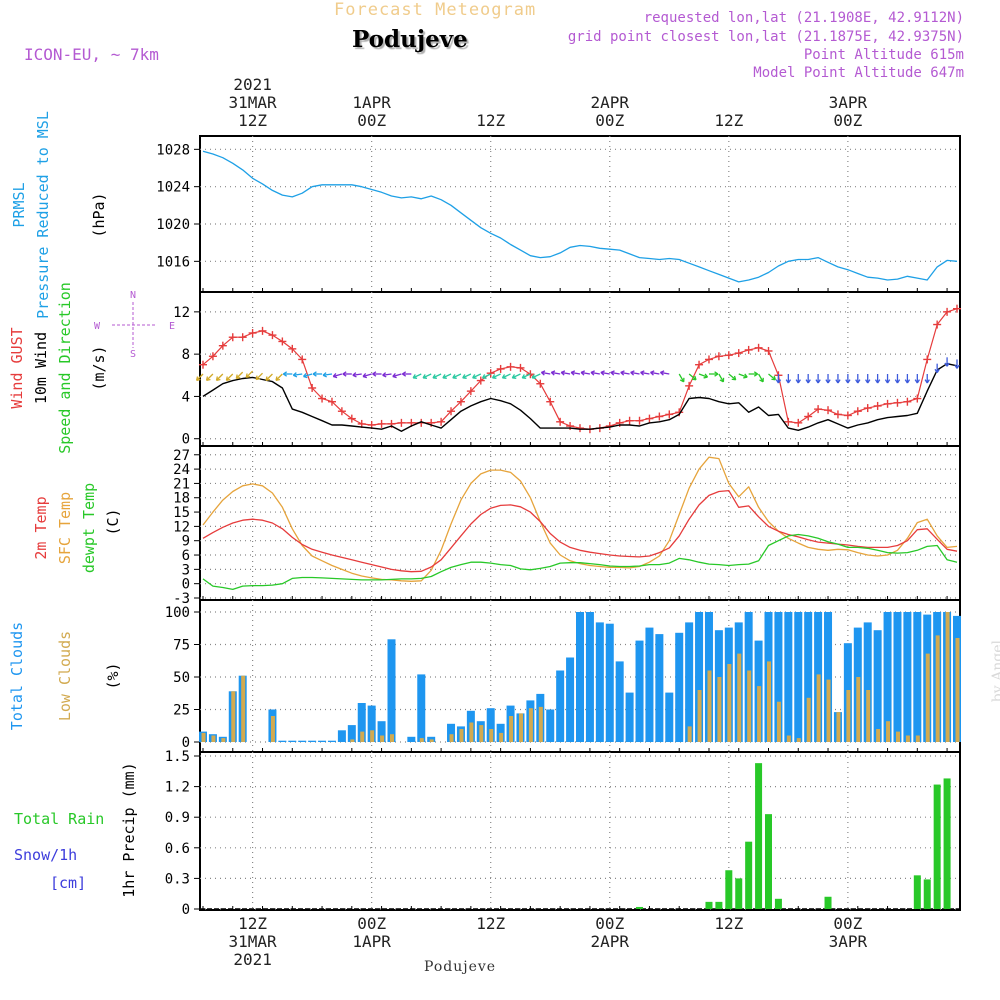  Describe the element at coordinates (133, 354) in the screenshot. I see `compass-south: S` at that location.